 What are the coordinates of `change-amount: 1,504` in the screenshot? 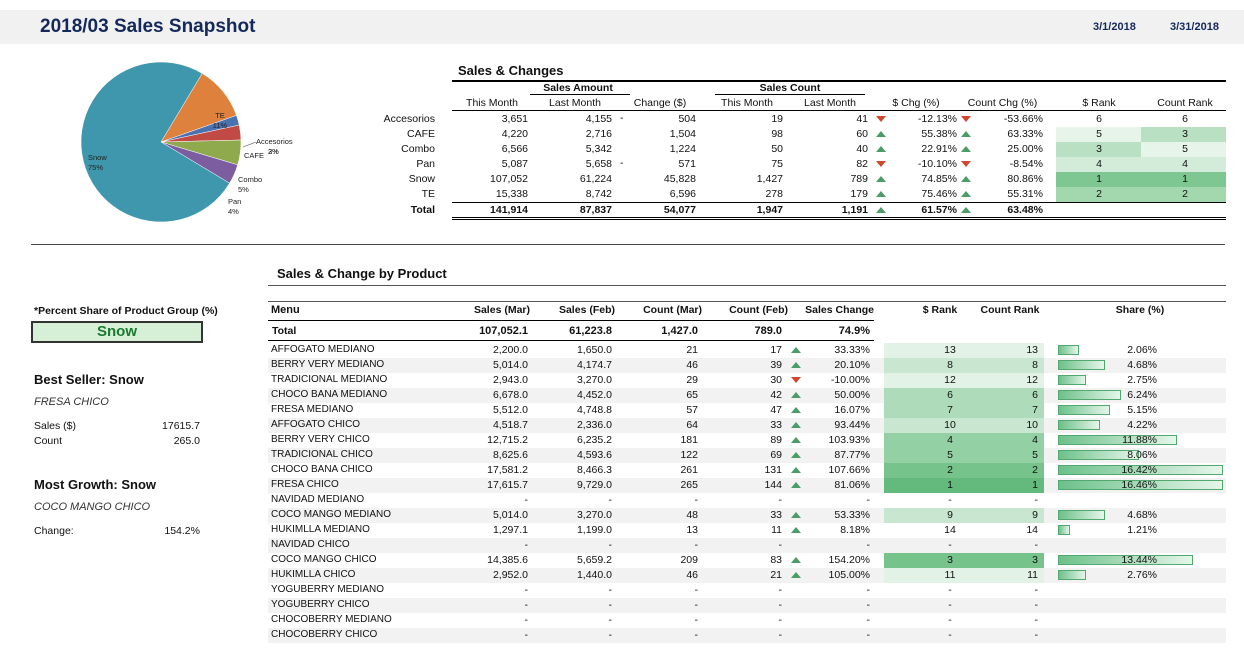 It's located at (682, 134).